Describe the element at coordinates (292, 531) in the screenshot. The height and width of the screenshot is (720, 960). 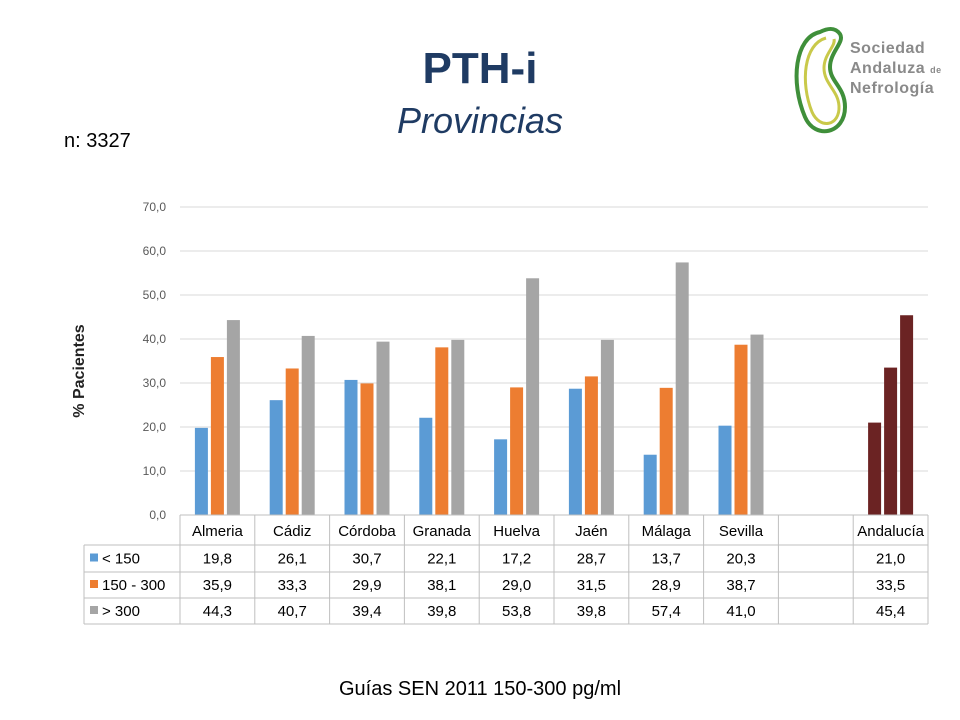
I see `category-label: Cádiz` at that location.